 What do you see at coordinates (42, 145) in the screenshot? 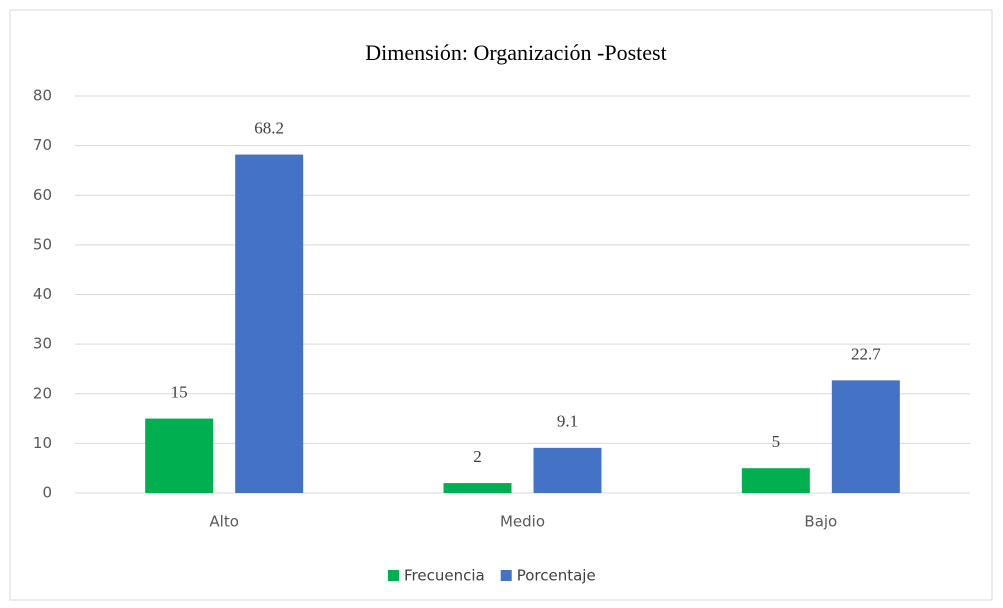
I see `y-tick-label: 70` at bounding box center [42, 145].